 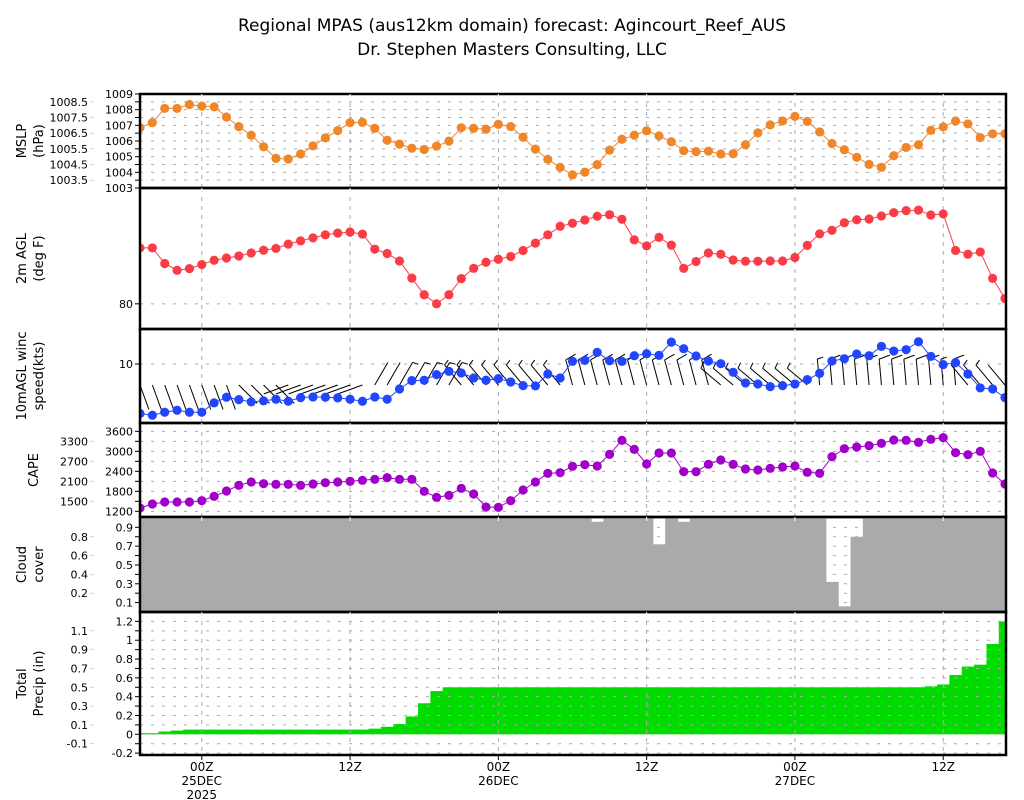 I want to click on precip-ytick-label: 0.1, so click(x=80, y=725).